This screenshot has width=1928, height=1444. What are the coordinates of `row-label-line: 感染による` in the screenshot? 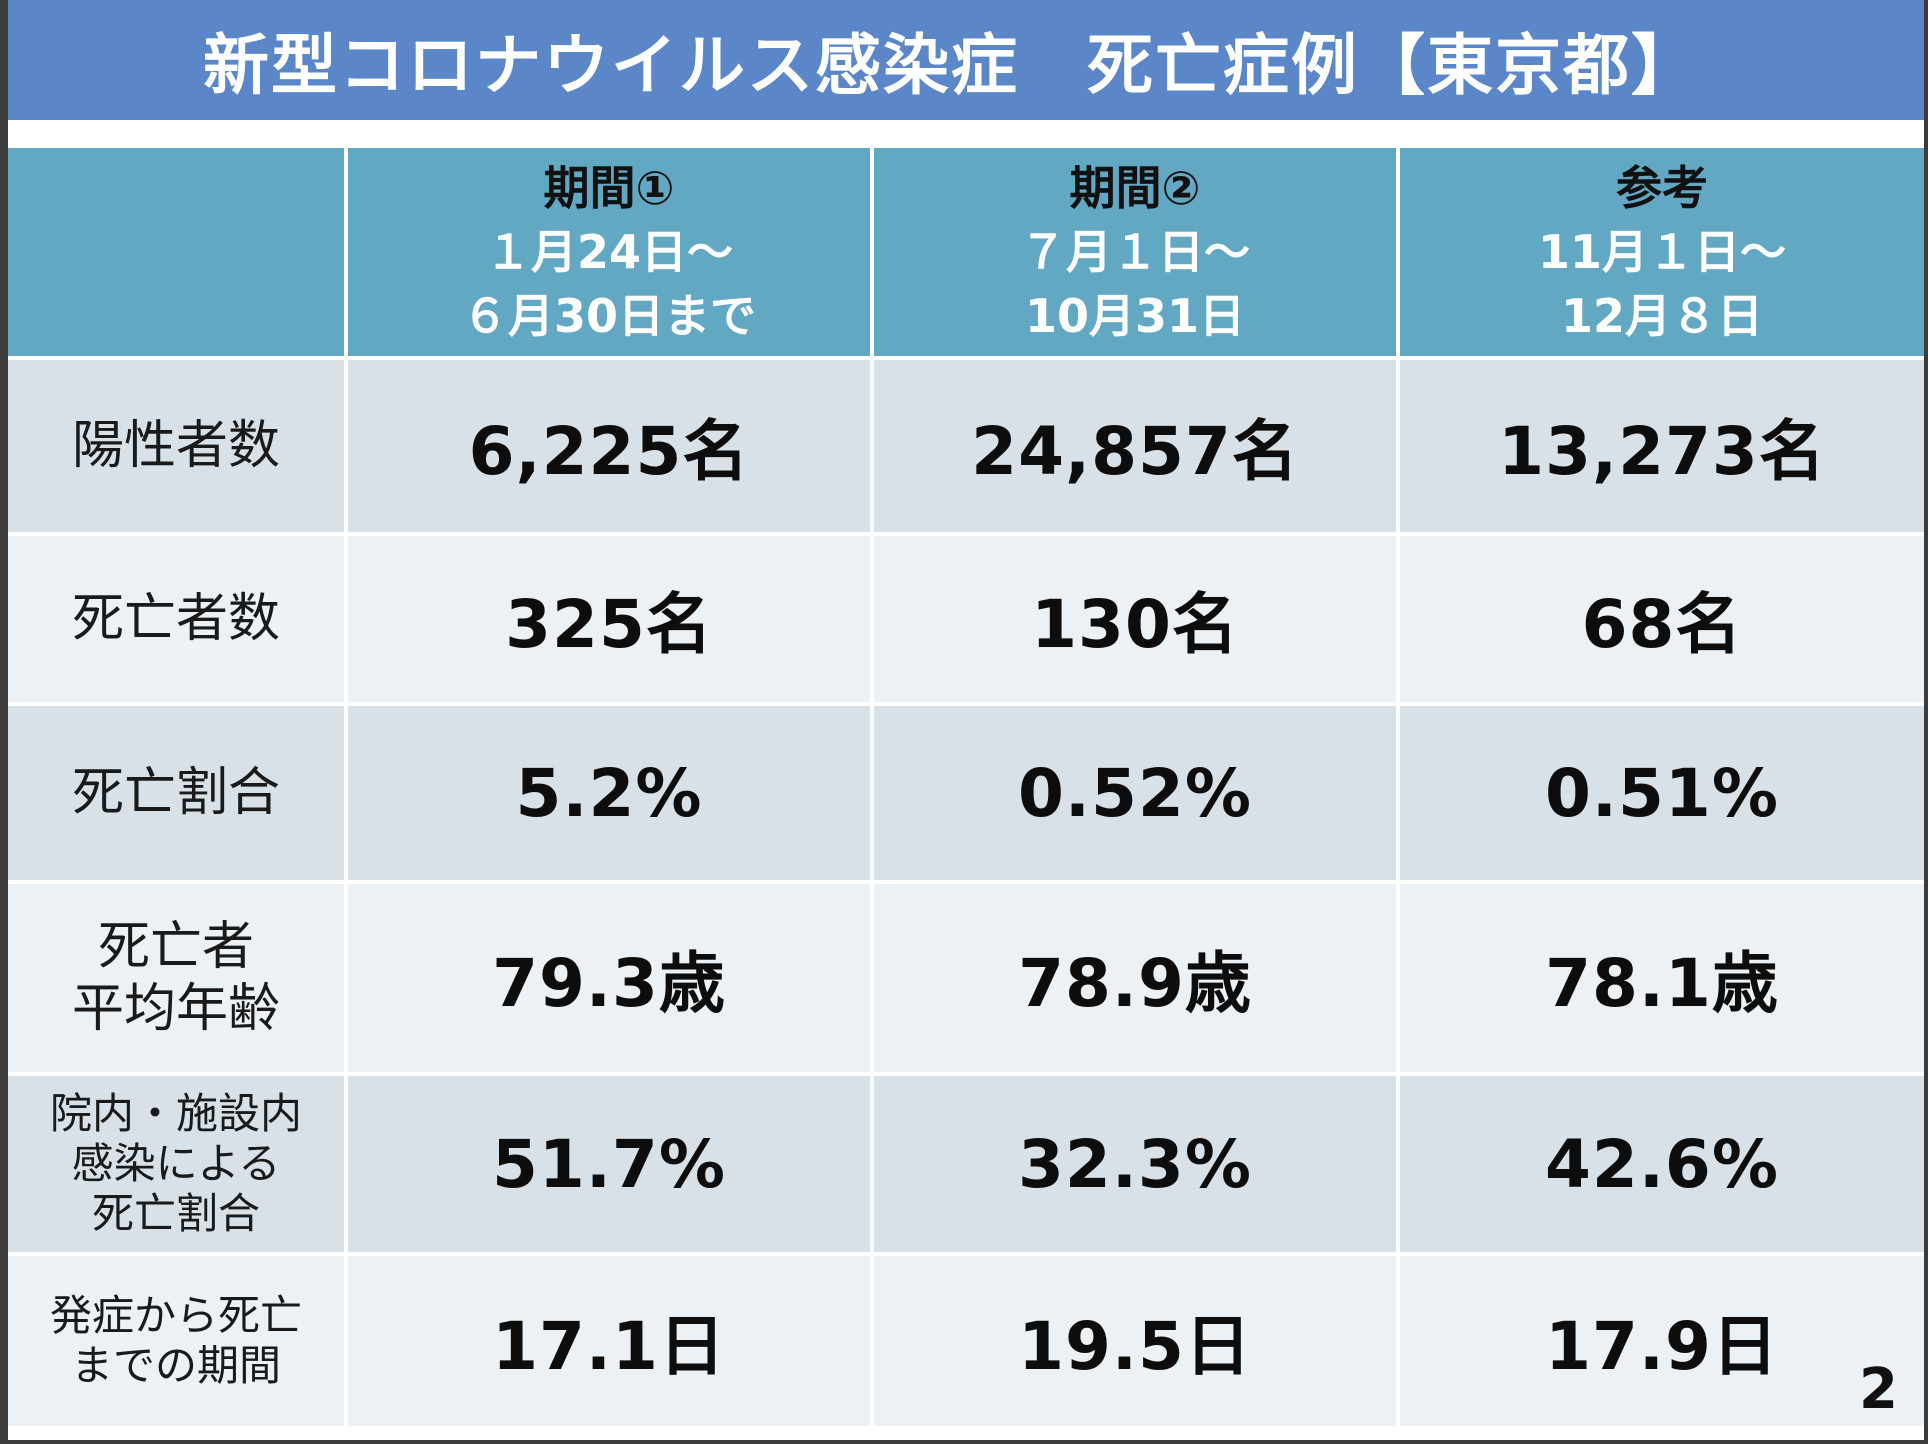 It's located at (176, 1163).